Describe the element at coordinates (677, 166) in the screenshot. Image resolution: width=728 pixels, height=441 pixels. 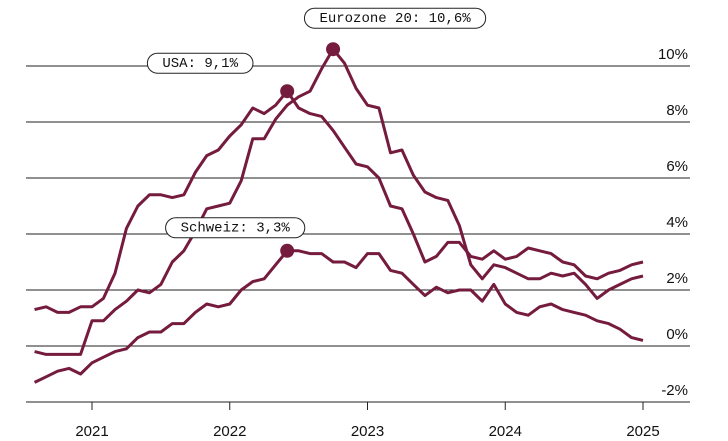
I see `y-tick-label: 6%` at that location.